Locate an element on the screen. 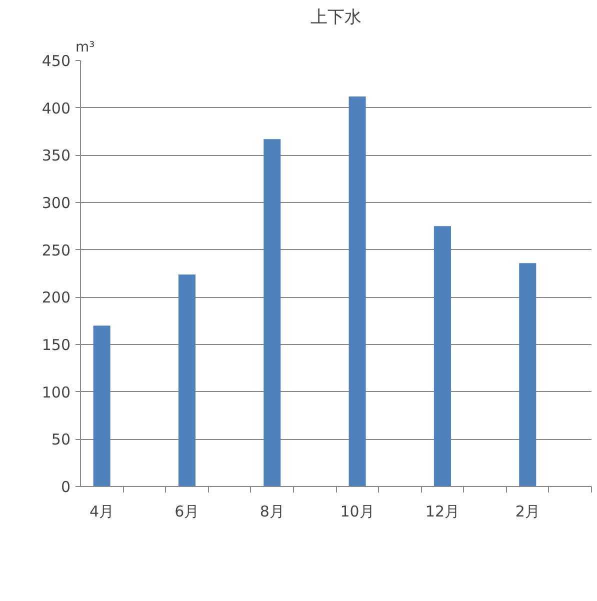 The width and height of the screenshot is (597, 601). y-tick-label: 100 is located at coordinates (56, 392).